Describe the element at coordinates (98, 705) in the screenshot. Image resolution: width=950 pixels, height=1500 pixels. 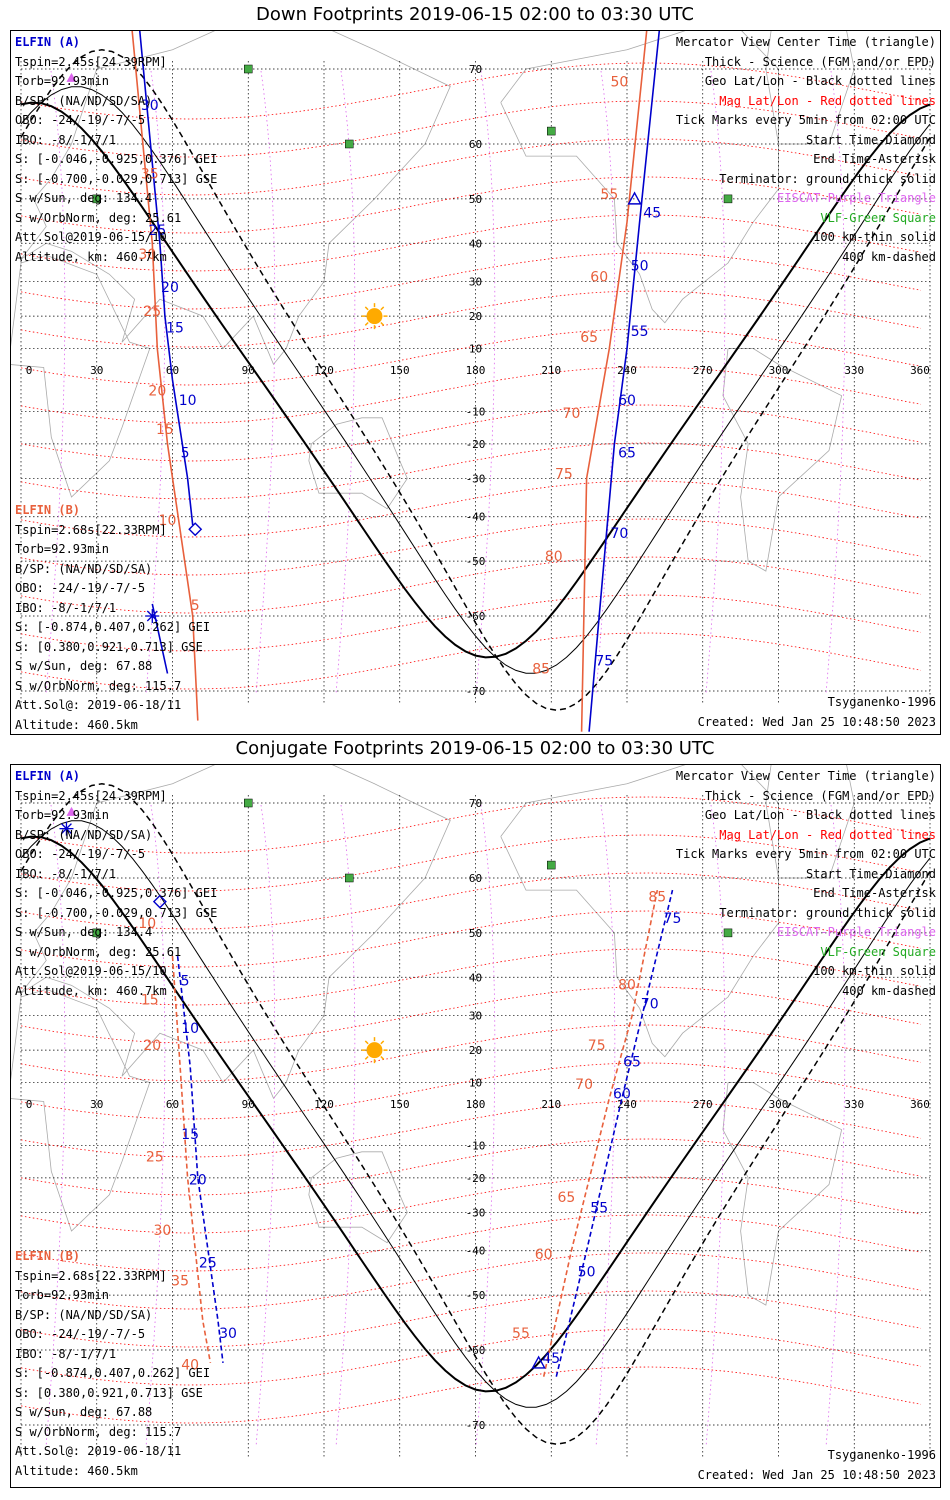
I see `elfin-b-attsol: Att.Sol@: 2019-06-18/11` at that location.